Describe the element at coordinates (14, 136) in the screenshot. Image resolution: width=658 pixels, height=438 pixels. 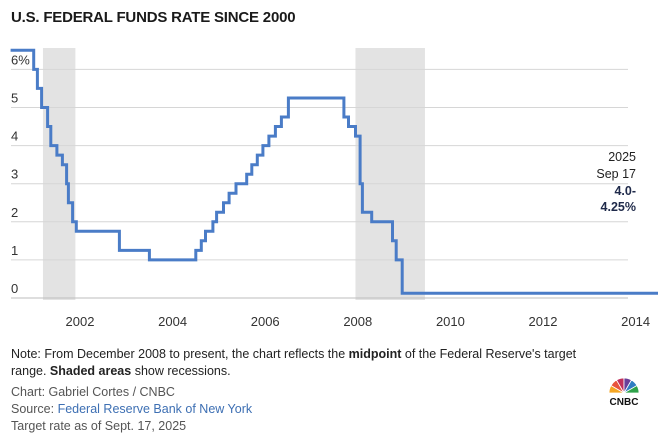
I see `y-tick-label: 4` at that location.